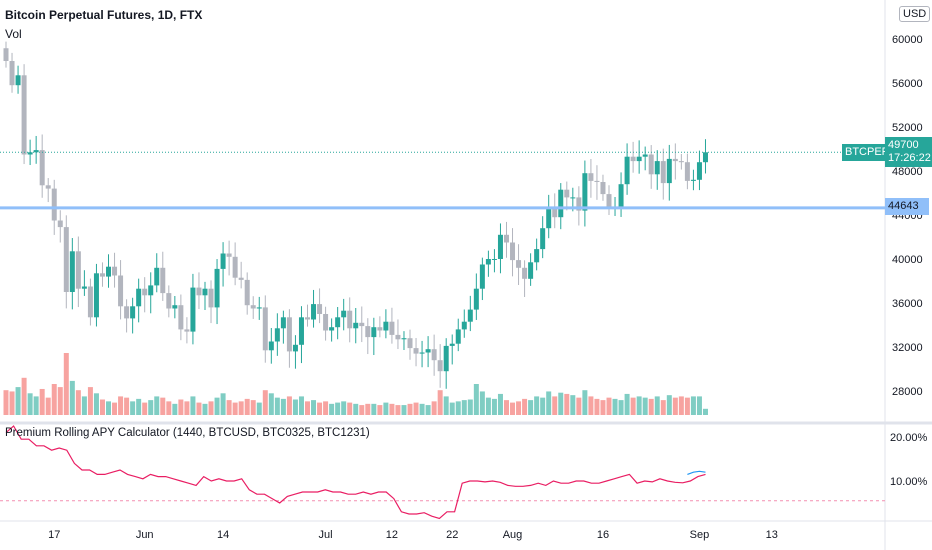  Describe the element at coordinates (392, 535) in the screenshot. I see `x-tick-label: 12` at that location.